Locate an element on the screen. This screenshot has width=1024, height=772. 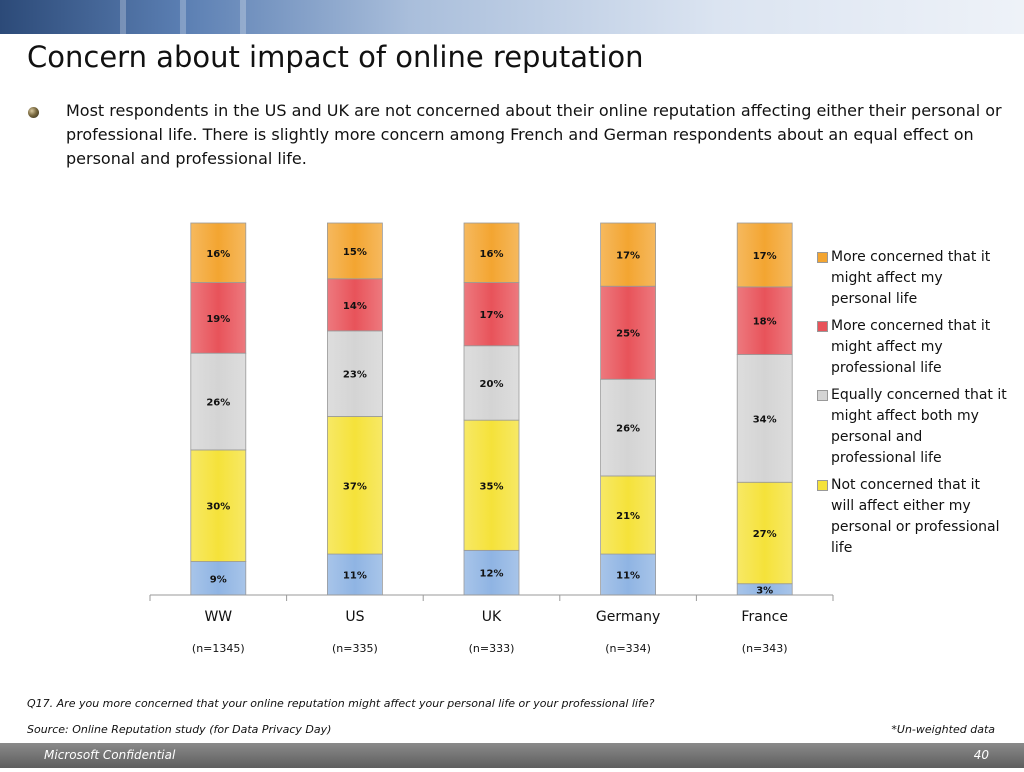
data-label: 23% is located at coordinates (355, 375).